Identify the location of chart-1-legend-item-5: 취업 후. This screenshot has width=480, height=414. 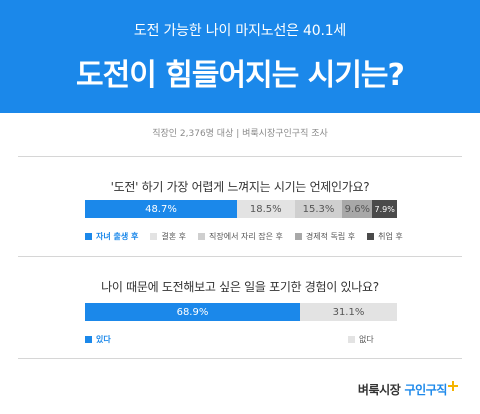
(385, 236).